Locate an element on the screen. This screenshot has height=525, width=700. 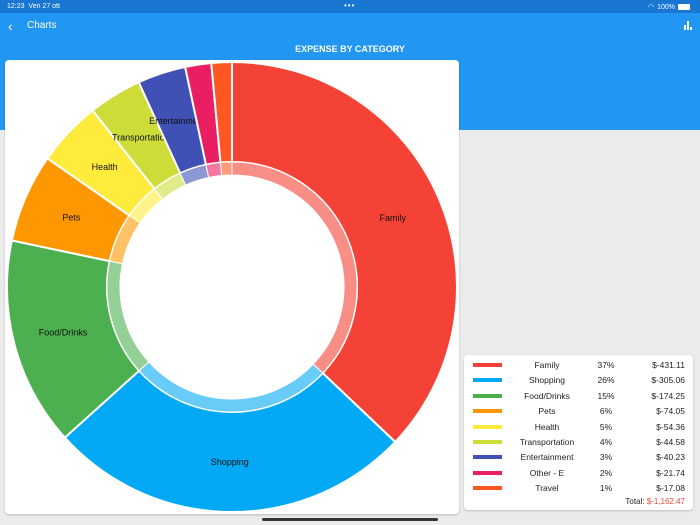
legend-category: Family is located at coordinates (547, 365).